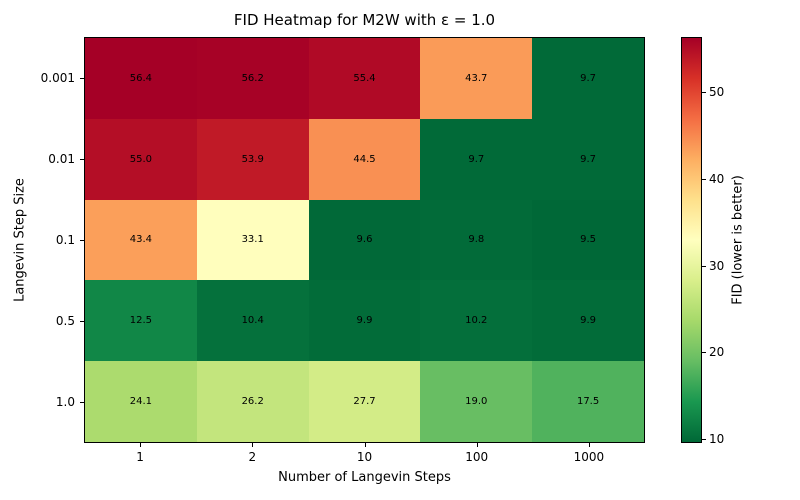  I want to click on x-axis-label: Number of Langevin Steps, so click(364, 477).